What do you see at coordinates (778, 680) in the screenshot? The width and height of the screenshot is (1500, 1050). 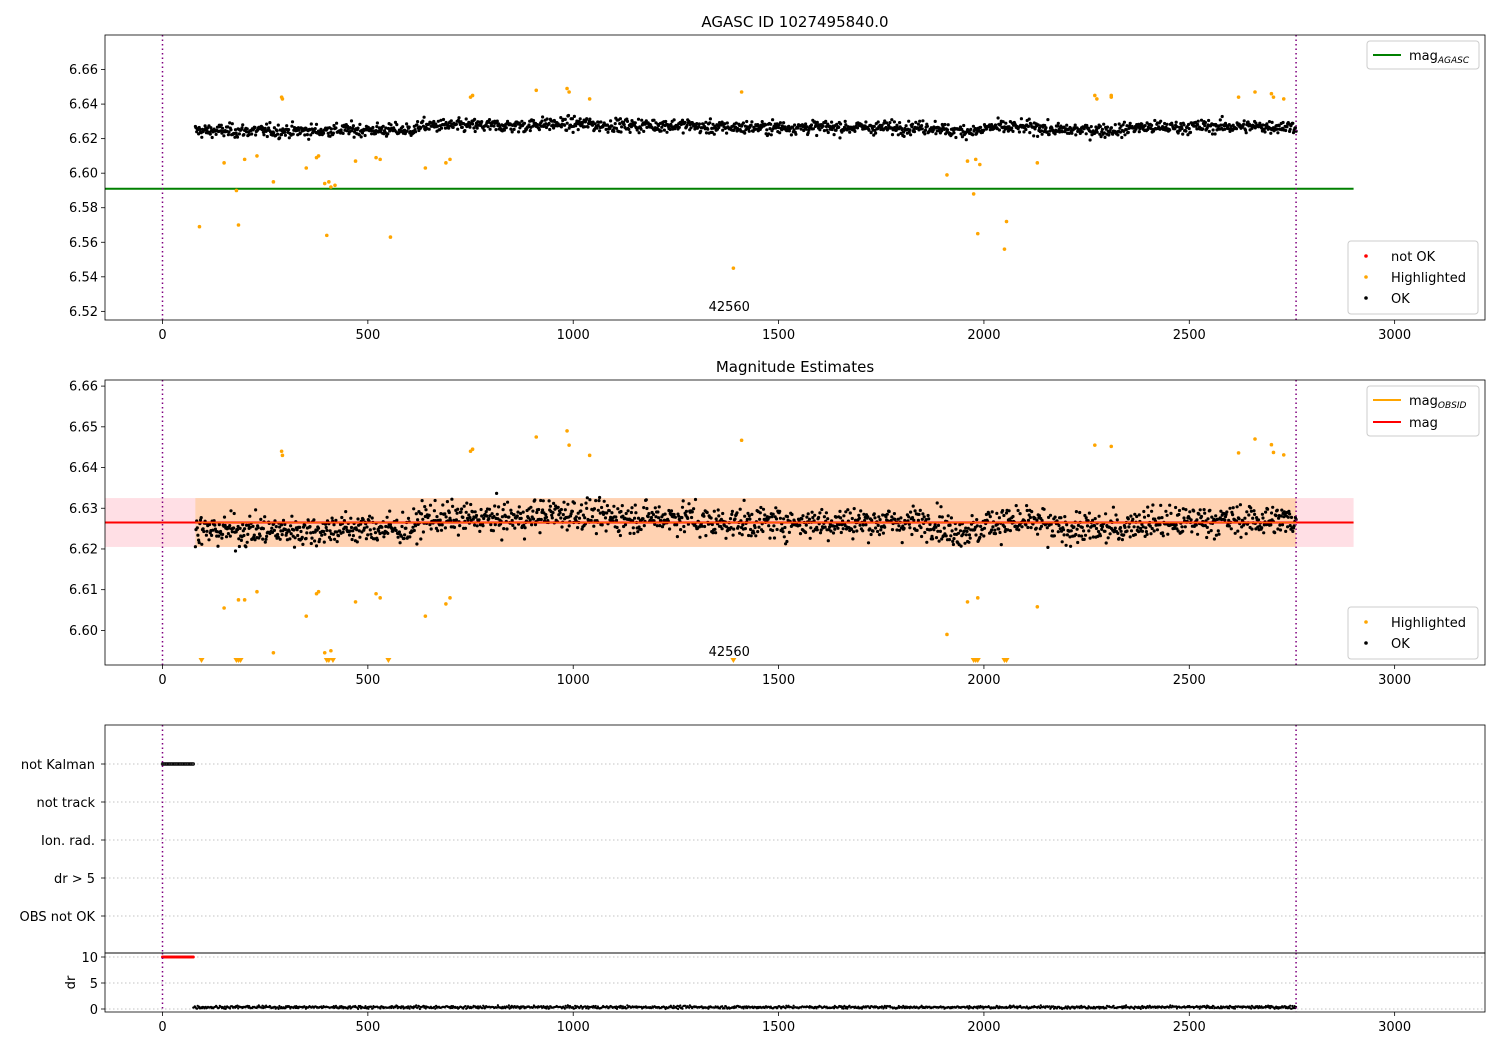 I see `x-tick-label: 1500` at bounding box center [778, 680].